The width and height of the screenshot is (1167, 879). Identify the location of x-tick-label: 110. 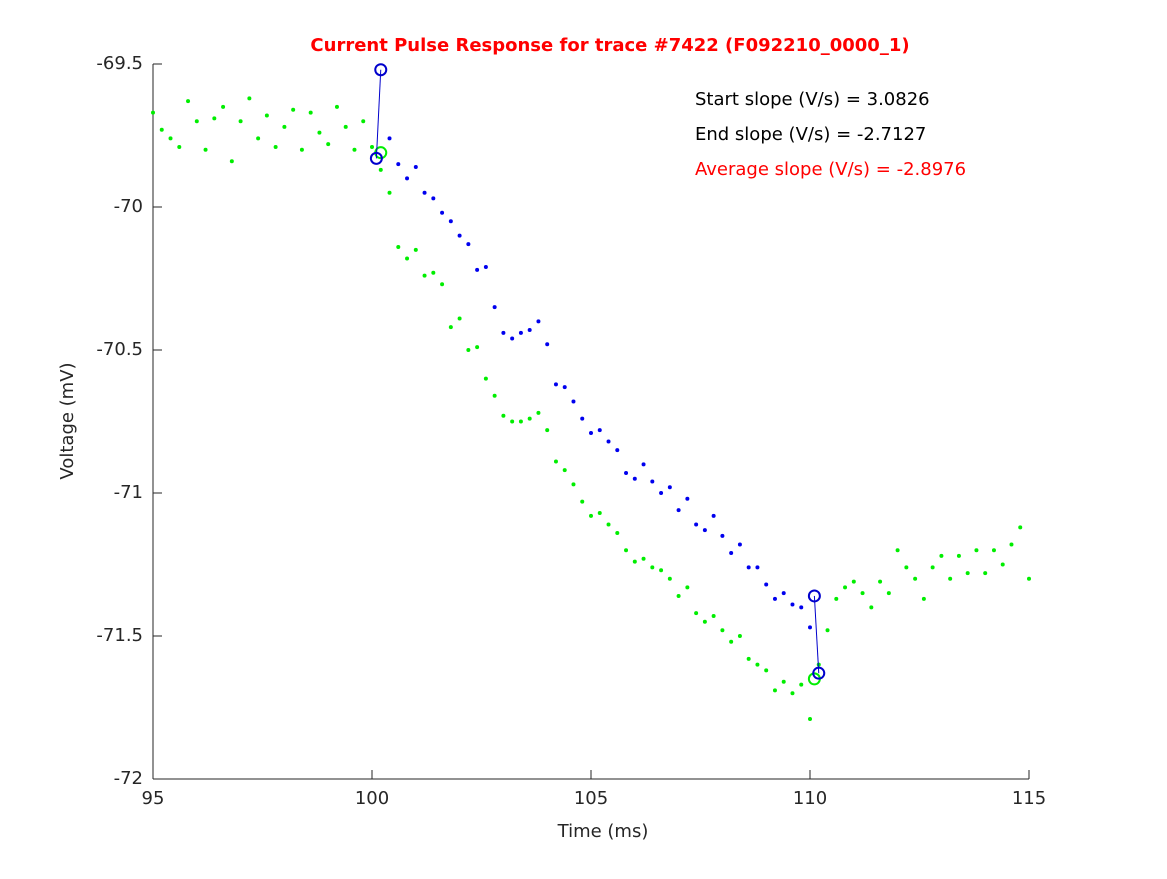
(810, 798).